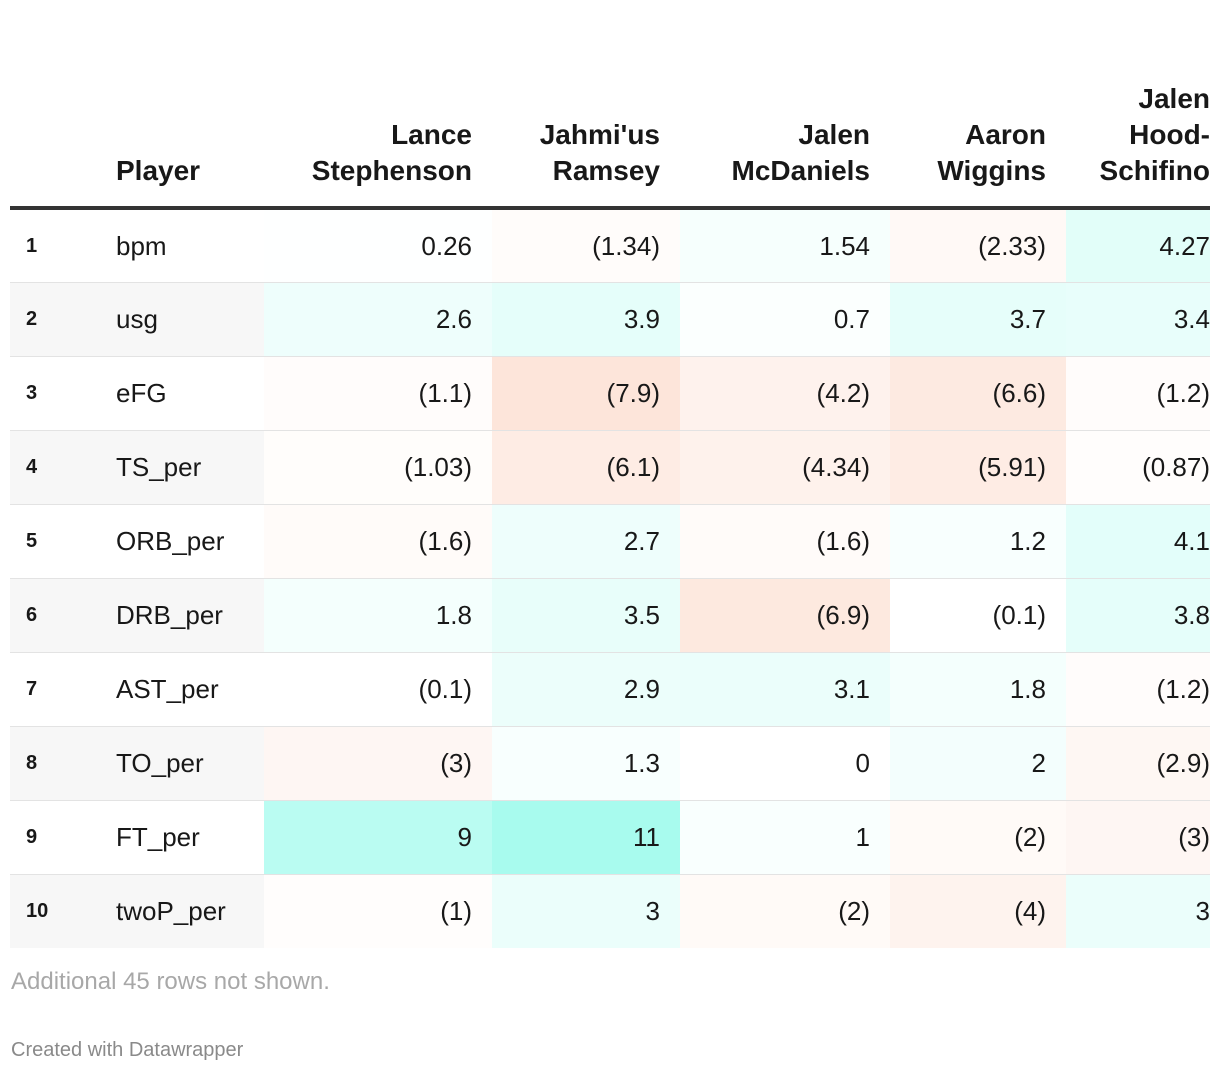  What do you see at coordinates (57, 541) in the screenshot?
I see `row-rank: 5` at bounding box center [57, 541].